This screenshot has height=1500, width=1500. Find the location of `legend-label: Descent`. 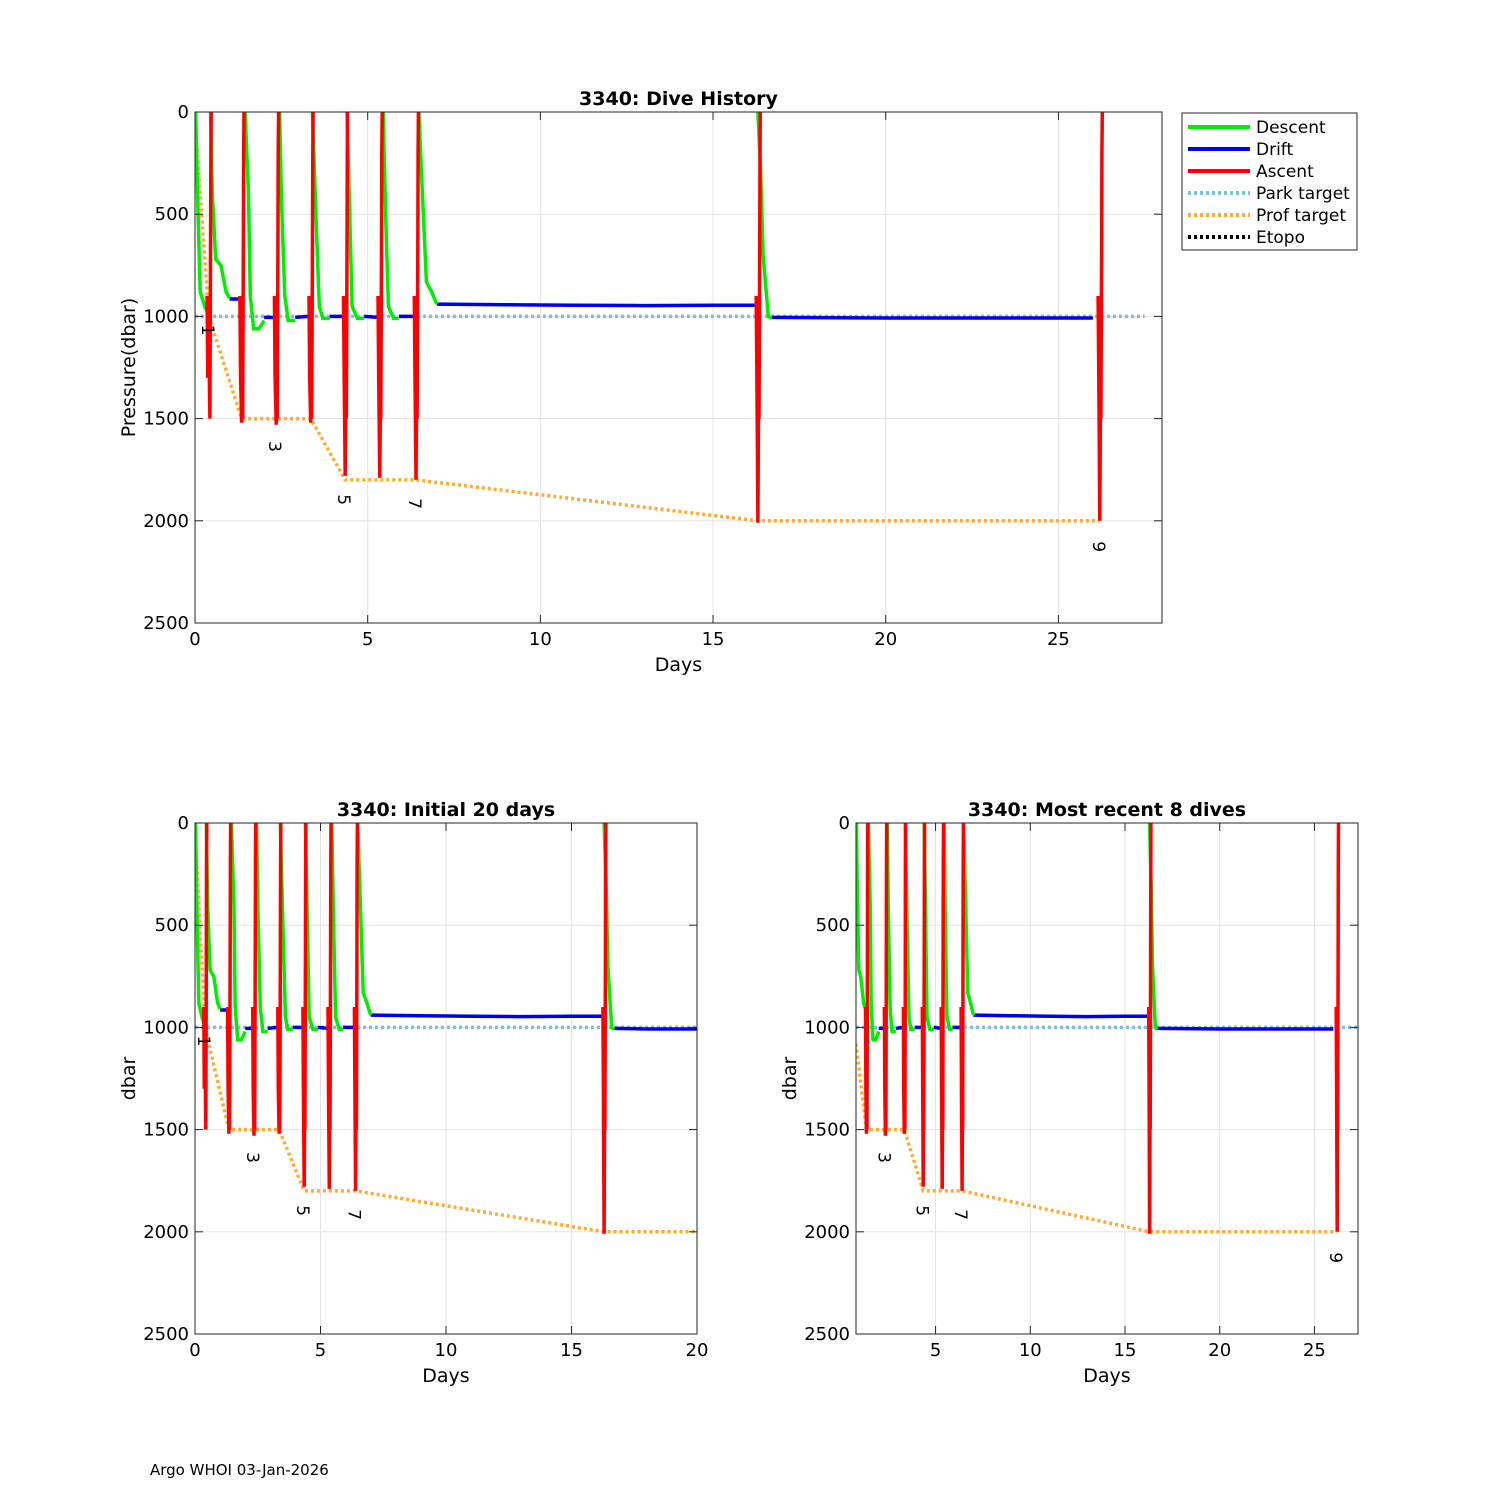

legend-label: Descent is located at coordinates (1291, 128).